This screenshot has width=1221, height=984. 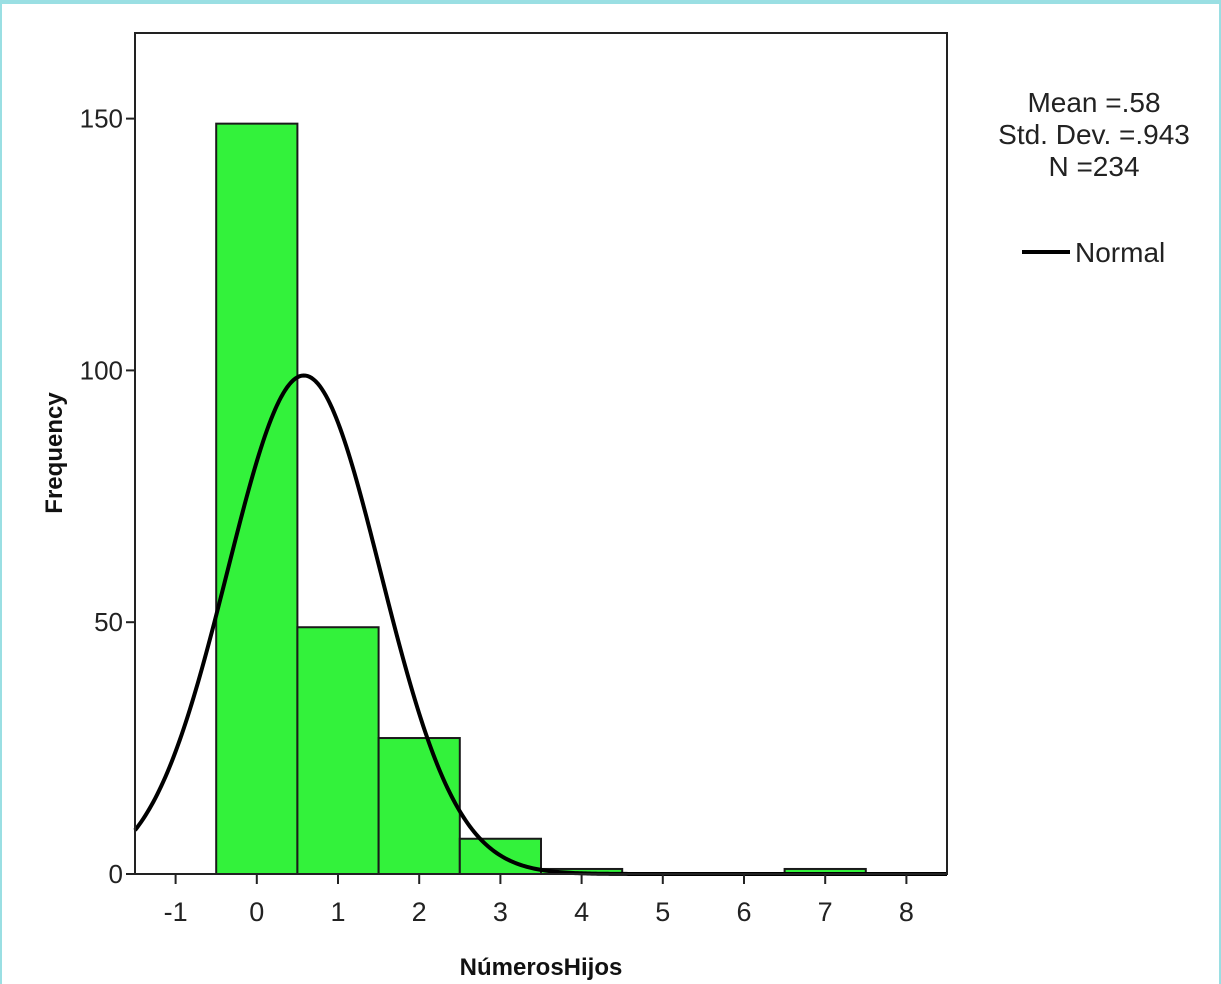 I want to click on legend-label: Normal, so click(x=1120, y=252).